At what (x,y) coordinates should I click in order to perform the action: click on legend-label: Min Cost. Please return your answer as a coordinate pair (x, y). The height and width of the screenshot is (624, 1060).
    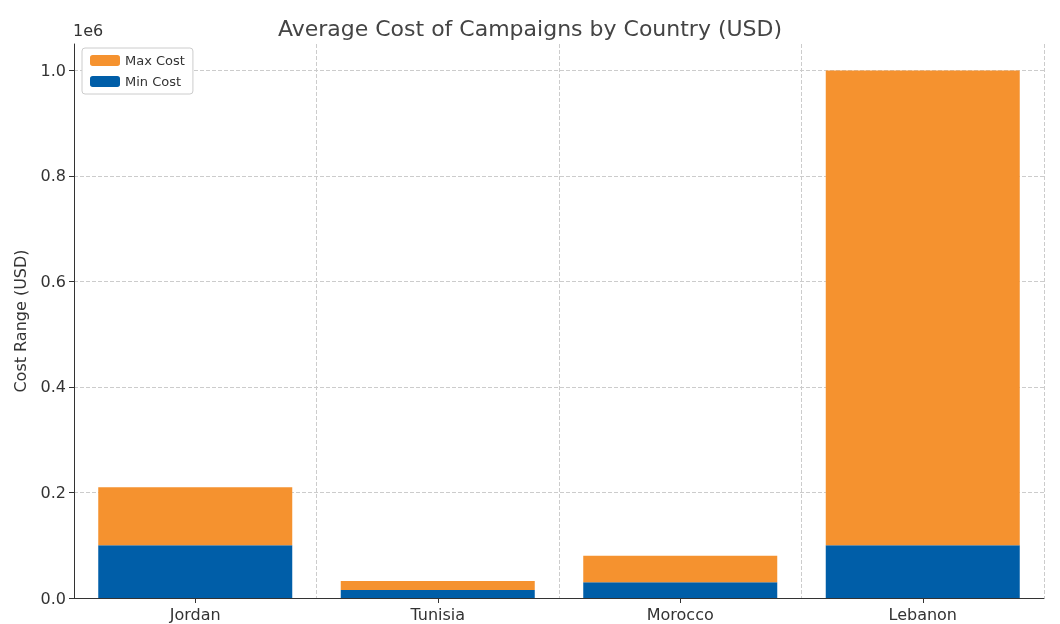
    Looking at the image, I should click on (153, 81).